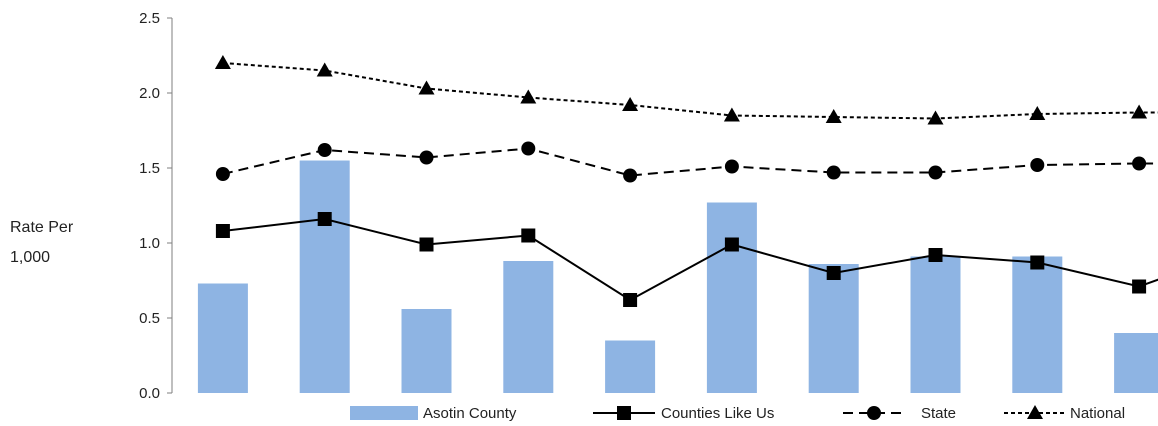 The image size is (1158, 426). I want to click on y-tick-label: 2.5, so click(149, 18).